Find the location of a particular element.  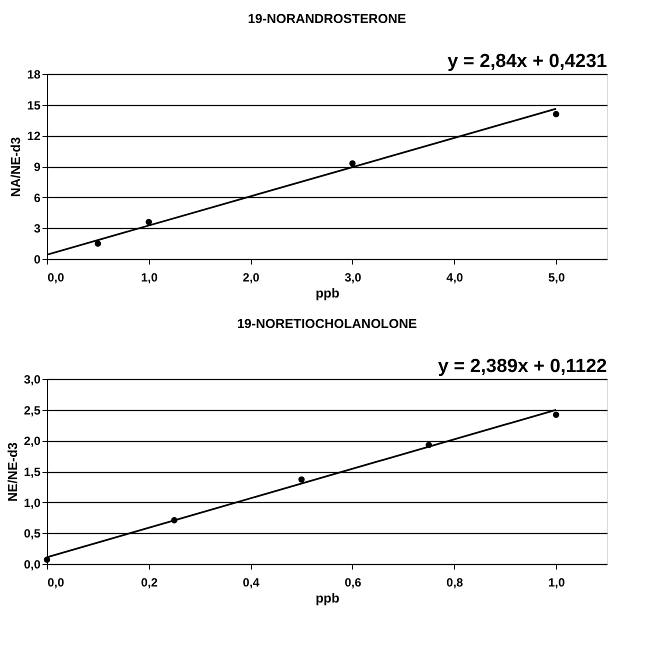

x-tick-label: 5,0 is located at coordinates (557, 277).